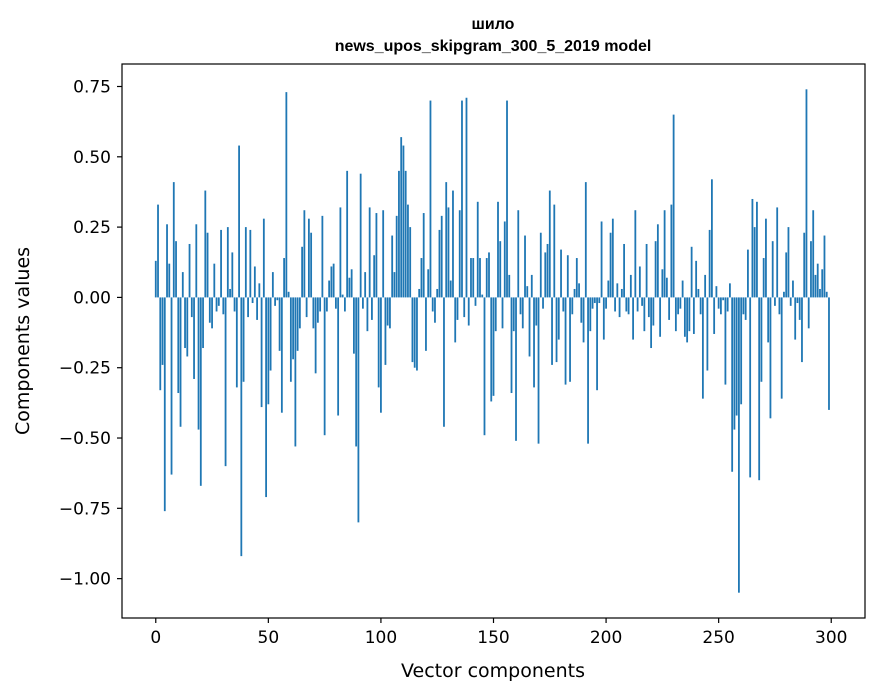  Describe the element at coordinates (90, 333) in the screenshot. I see `y-axis-ticks: −1.00 −0.75 −0.50 −0.25 0.00 0.25 0.50 0.75` at that location.